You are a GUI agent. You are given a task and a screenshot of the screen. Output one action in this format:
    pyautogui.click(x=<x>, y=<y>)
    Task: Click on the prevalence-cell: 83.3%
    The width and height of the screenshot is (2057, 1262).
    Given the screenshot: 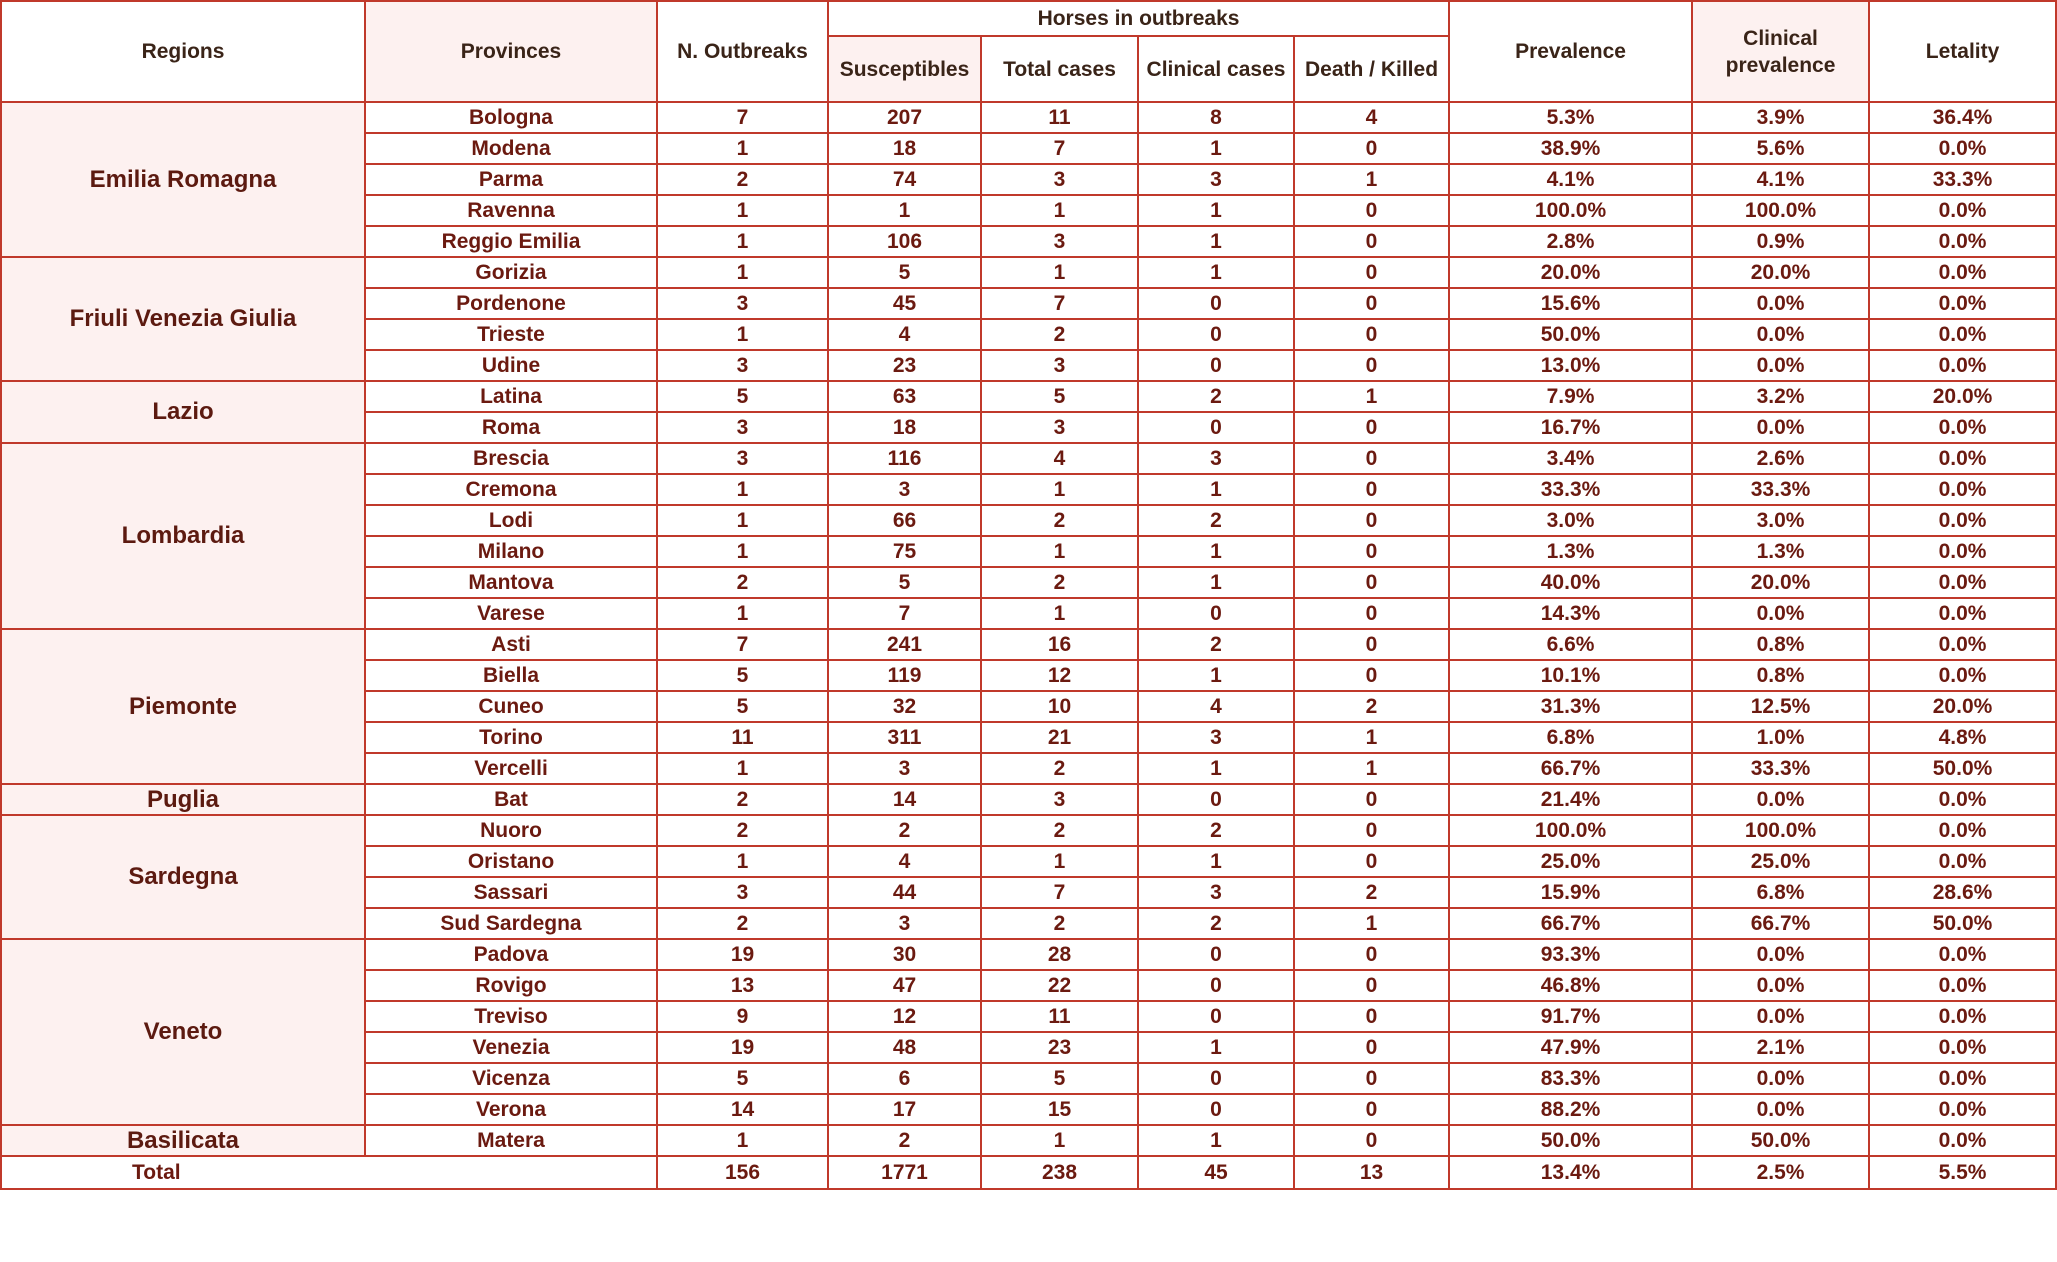 What is the action you would take?
    pyautogui.click(x=1571, y=1078)
    